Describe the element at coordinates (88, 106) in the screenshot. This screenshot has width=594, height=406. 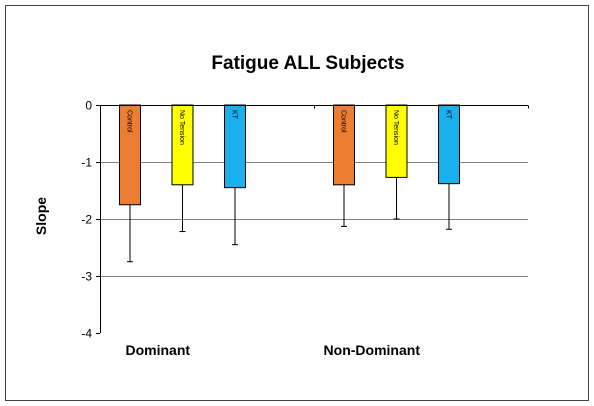
I see `y-tick-label: 0` at that location.